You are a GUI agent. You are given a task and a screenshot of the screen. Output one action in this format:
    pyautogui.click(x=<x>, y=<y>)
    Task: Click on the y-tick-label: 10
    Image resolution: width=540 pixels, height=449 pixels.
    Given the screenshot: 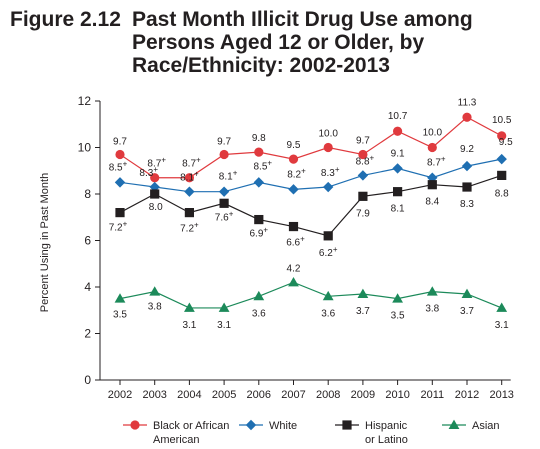 What is the action you would take?
    pyautogui.click(x=85, y=148)
    